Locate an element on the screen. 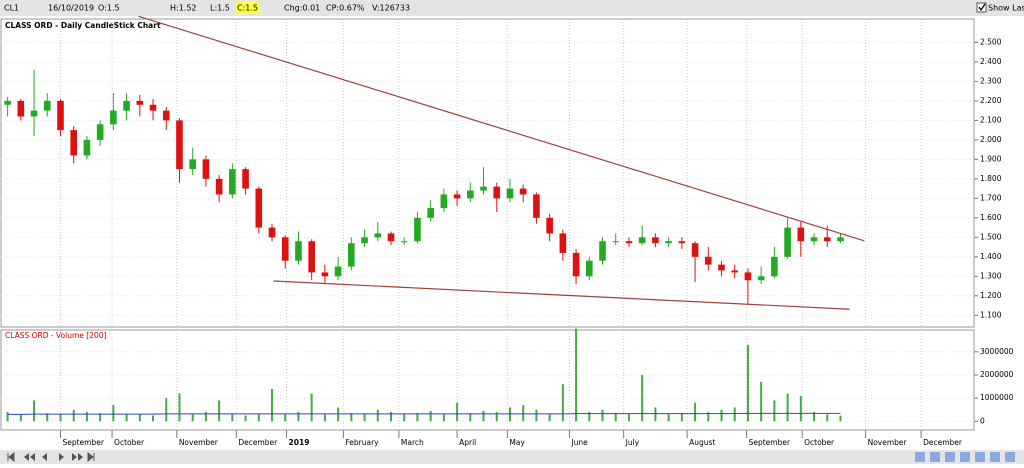 This screenshot has height=468, width=1024. volume: V:126733 is located at coordinates (391, 8).